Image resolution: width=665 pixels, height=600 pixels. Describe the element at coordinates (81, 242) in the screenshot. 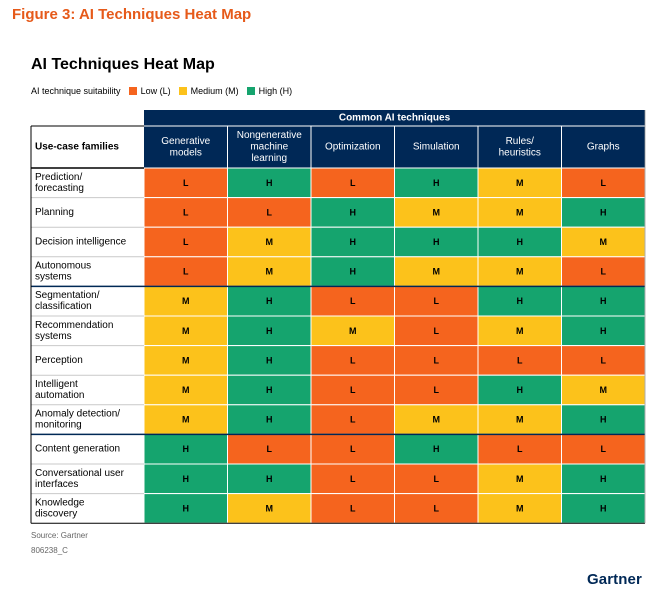

I see `row-label-2-line-0: Decision intelligence` at that location.